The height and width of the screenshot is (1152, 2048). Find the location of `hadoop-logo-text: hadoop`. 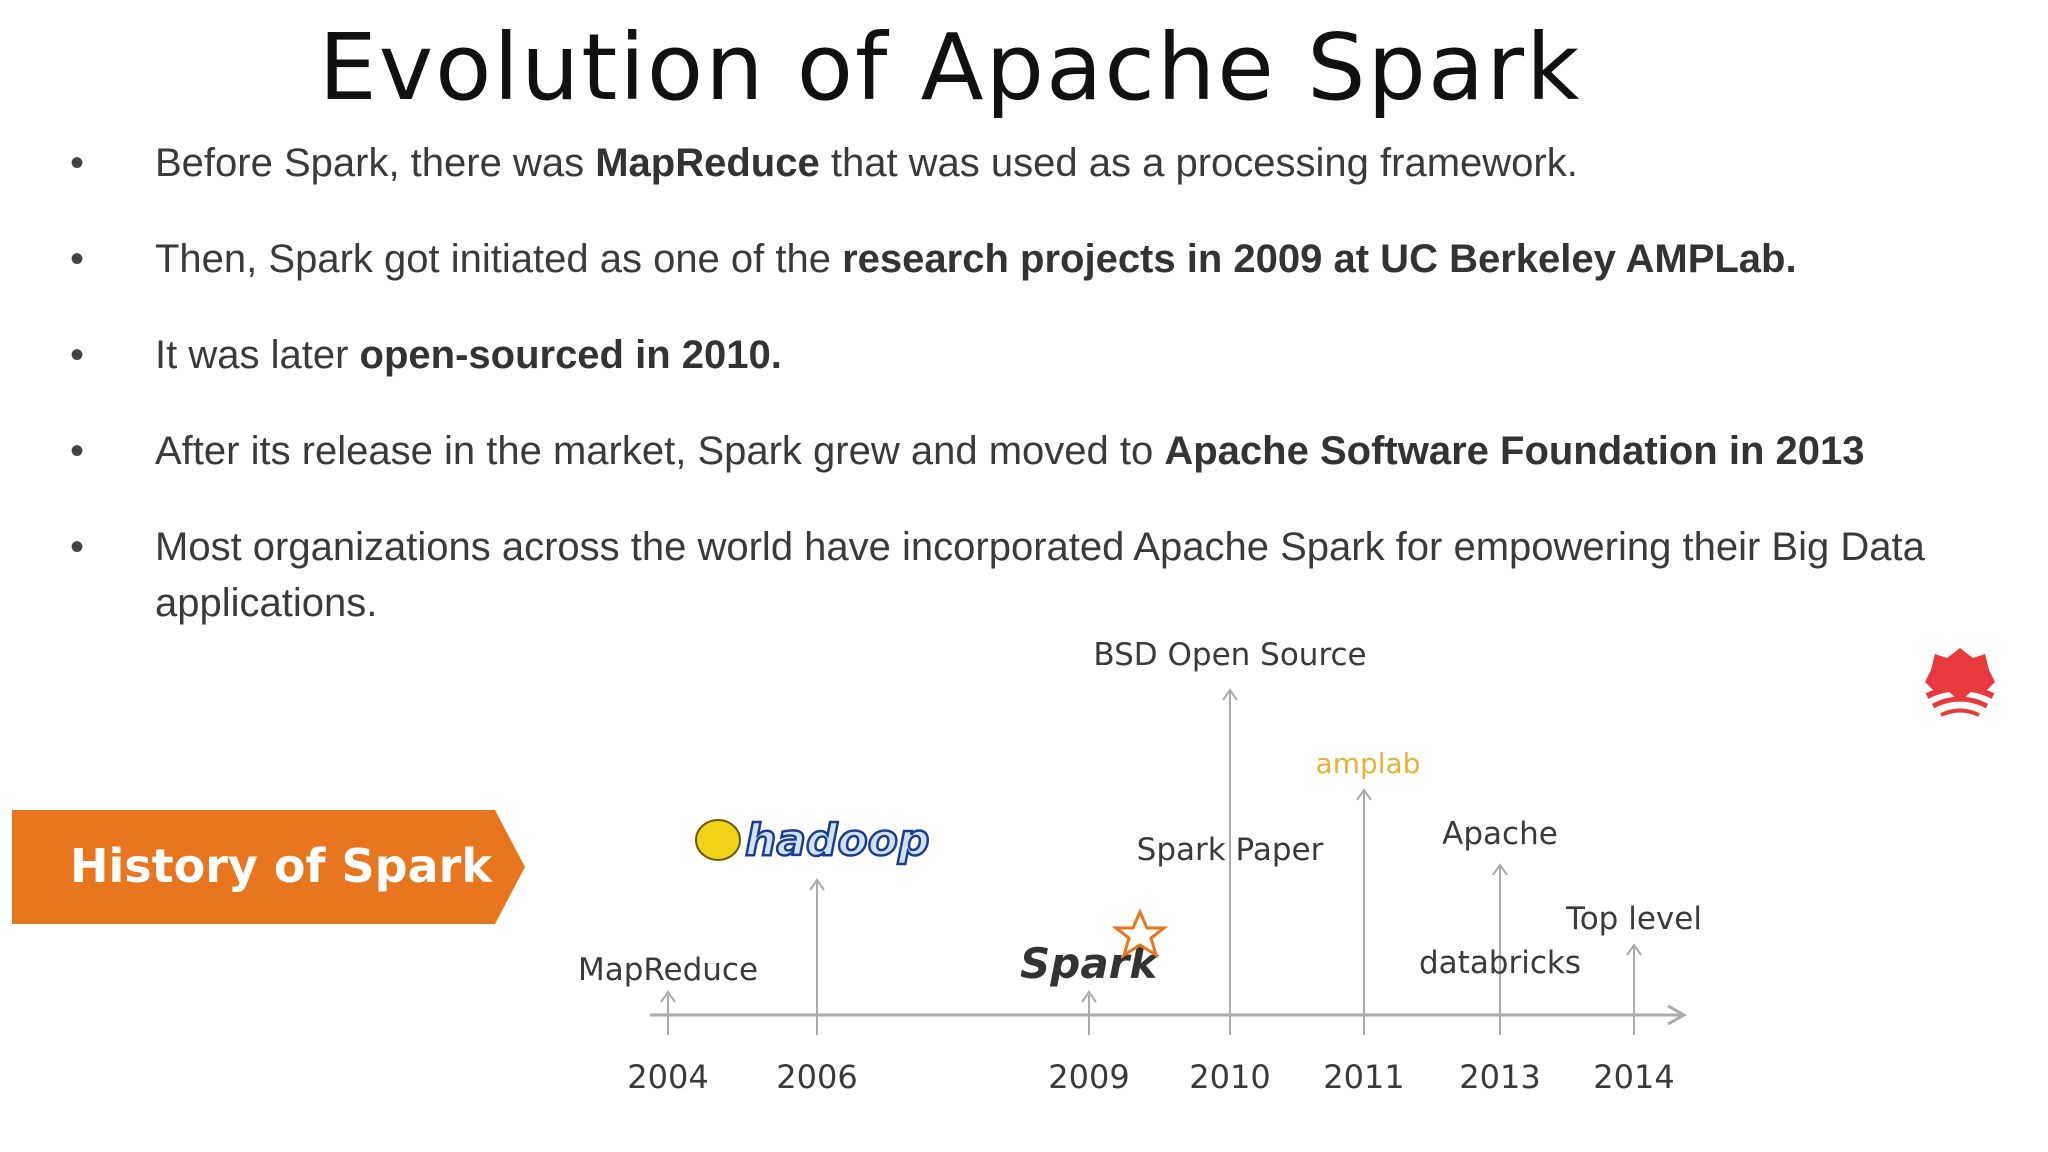

hadoop-logo-text: hadoop is located at coordinates (837, 840).